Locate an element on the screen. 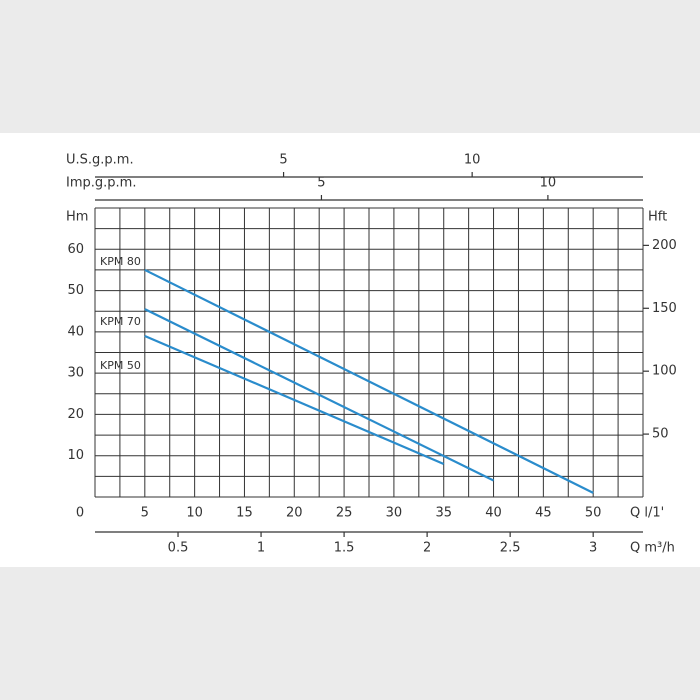 Image resolution: width=700 pixels, height=700 pixels. bottom-axis-label: Q m³/h is located at coordinates (652, 548).